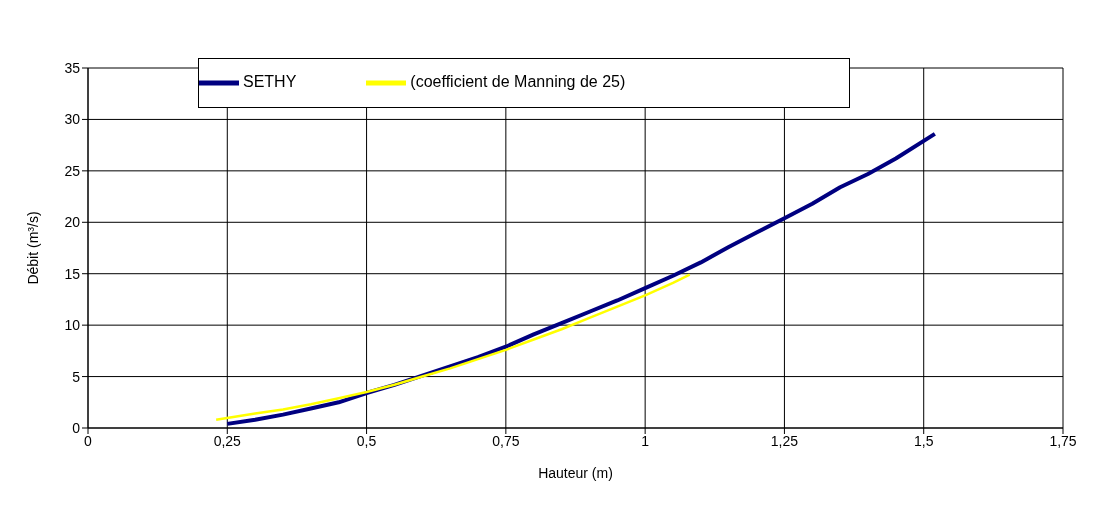  What do you see at coordinates (784, 440) in the screenshot?
I see `x-tick-label: 1,25` at bounding box center [784, 440].